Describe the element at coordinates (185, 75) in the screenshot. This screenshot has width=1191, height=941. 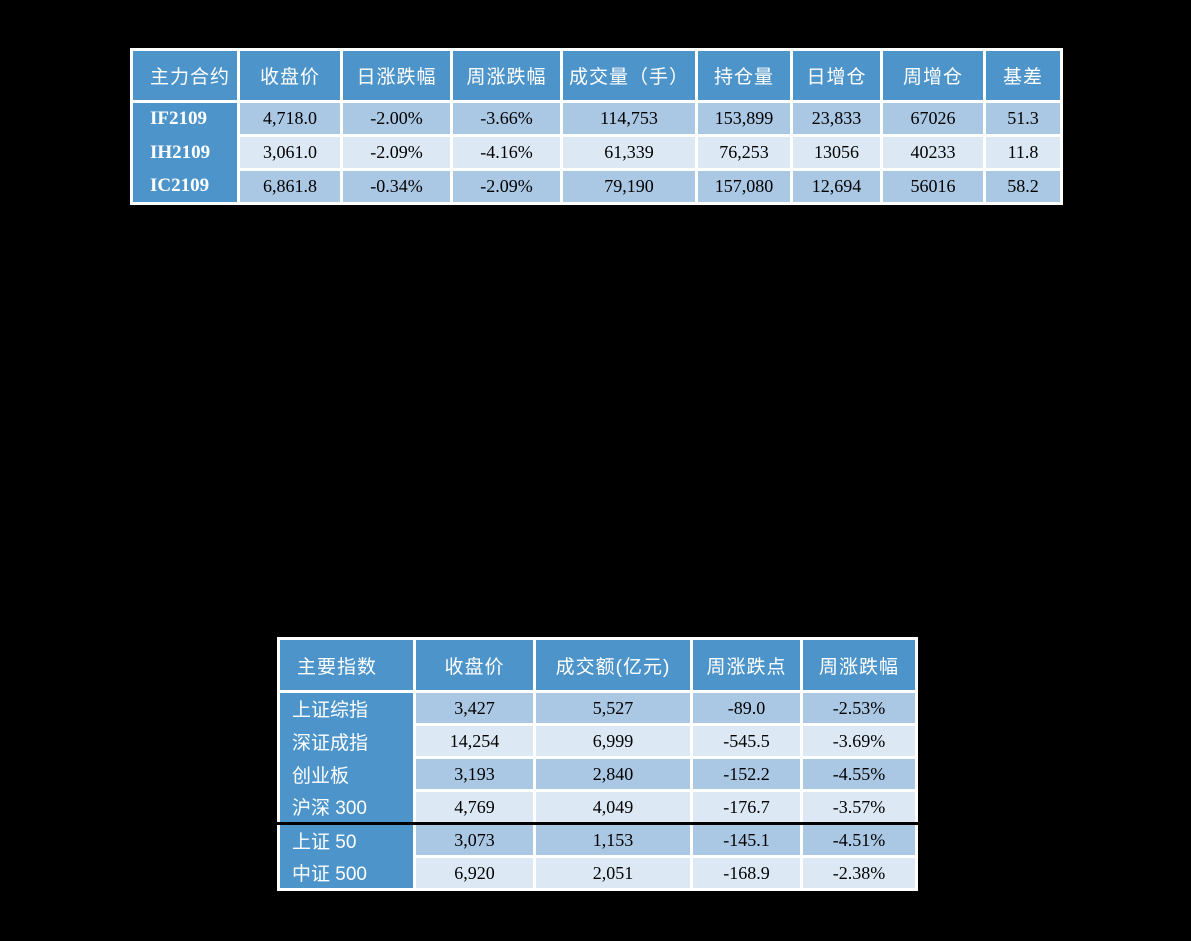
I see `futures-header-contract: 主力合约` at that location.